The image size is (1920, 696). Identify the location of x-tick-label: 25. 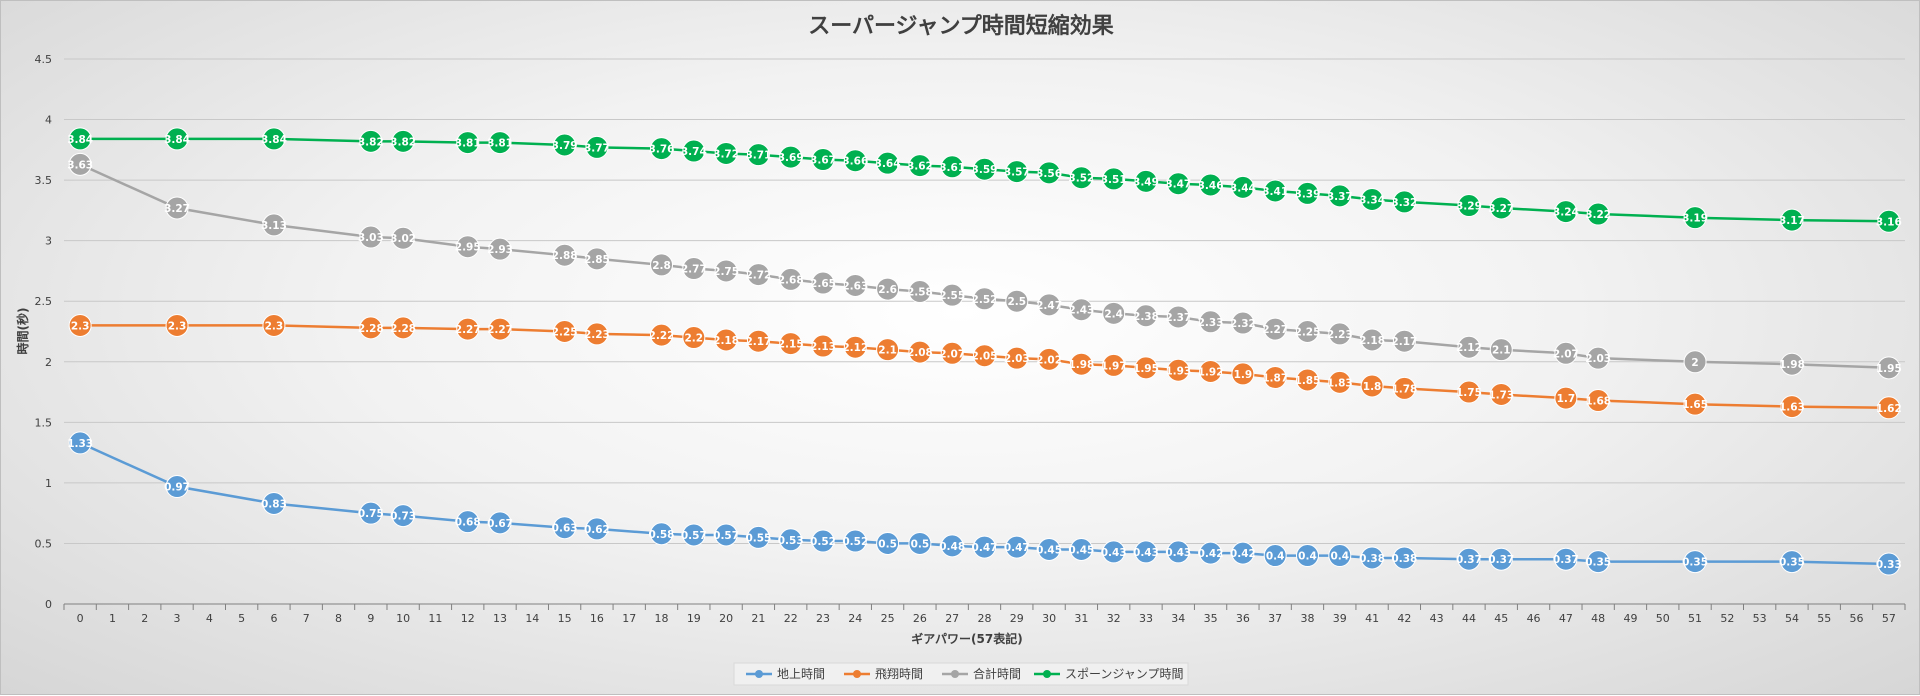
(888, 618).